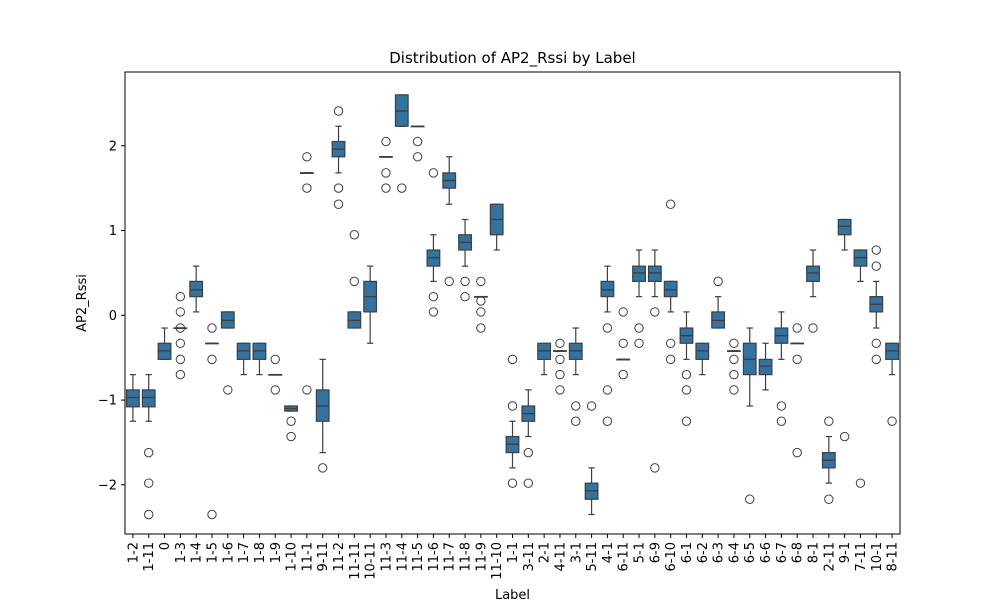 The width and height of the screenshot is (1000, 600). I want to click on x-tick-label: 6-2, so click(703, 552).